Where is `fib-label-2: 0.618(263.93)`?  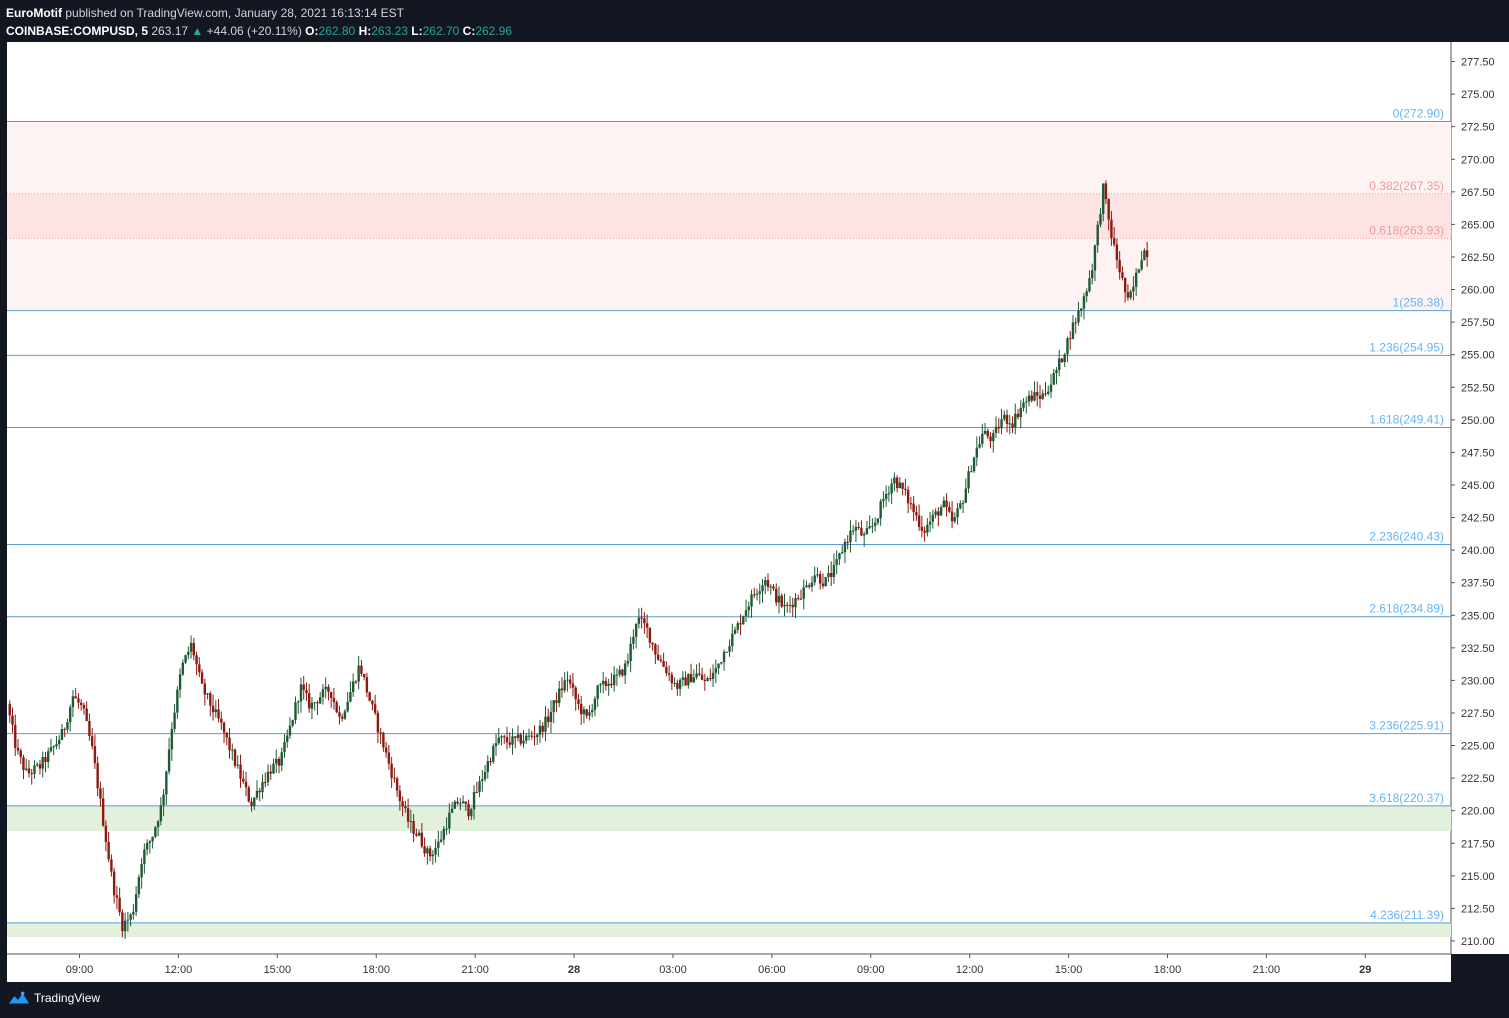
fib-label-2: 0.618(263.93) is located at coordinates (1406, 230).